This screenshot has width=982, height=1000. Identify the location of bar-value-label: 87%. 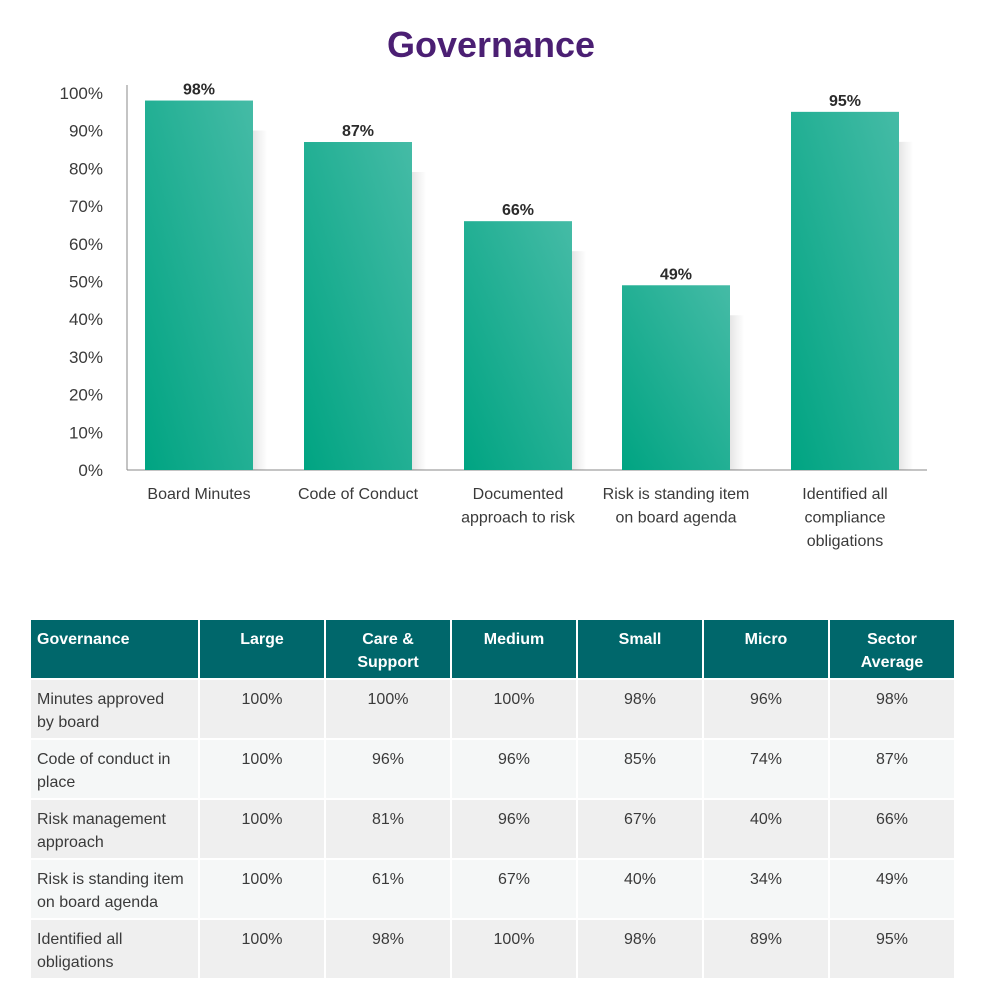
(358, 131).